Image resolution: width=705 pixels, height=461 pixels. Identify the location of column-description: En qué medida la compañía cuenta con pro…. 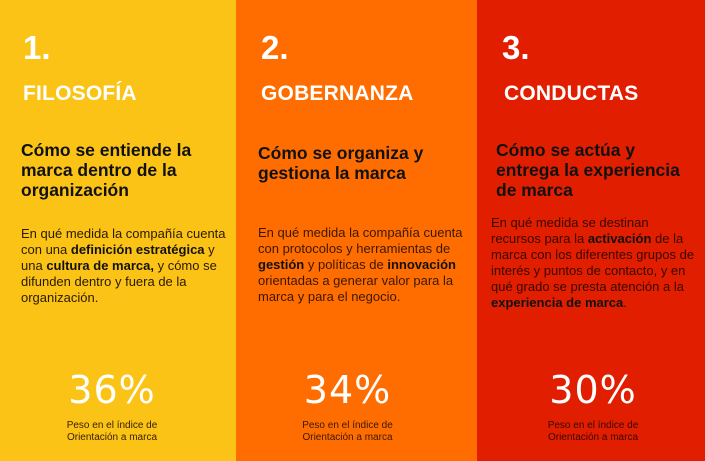
(360, 265).